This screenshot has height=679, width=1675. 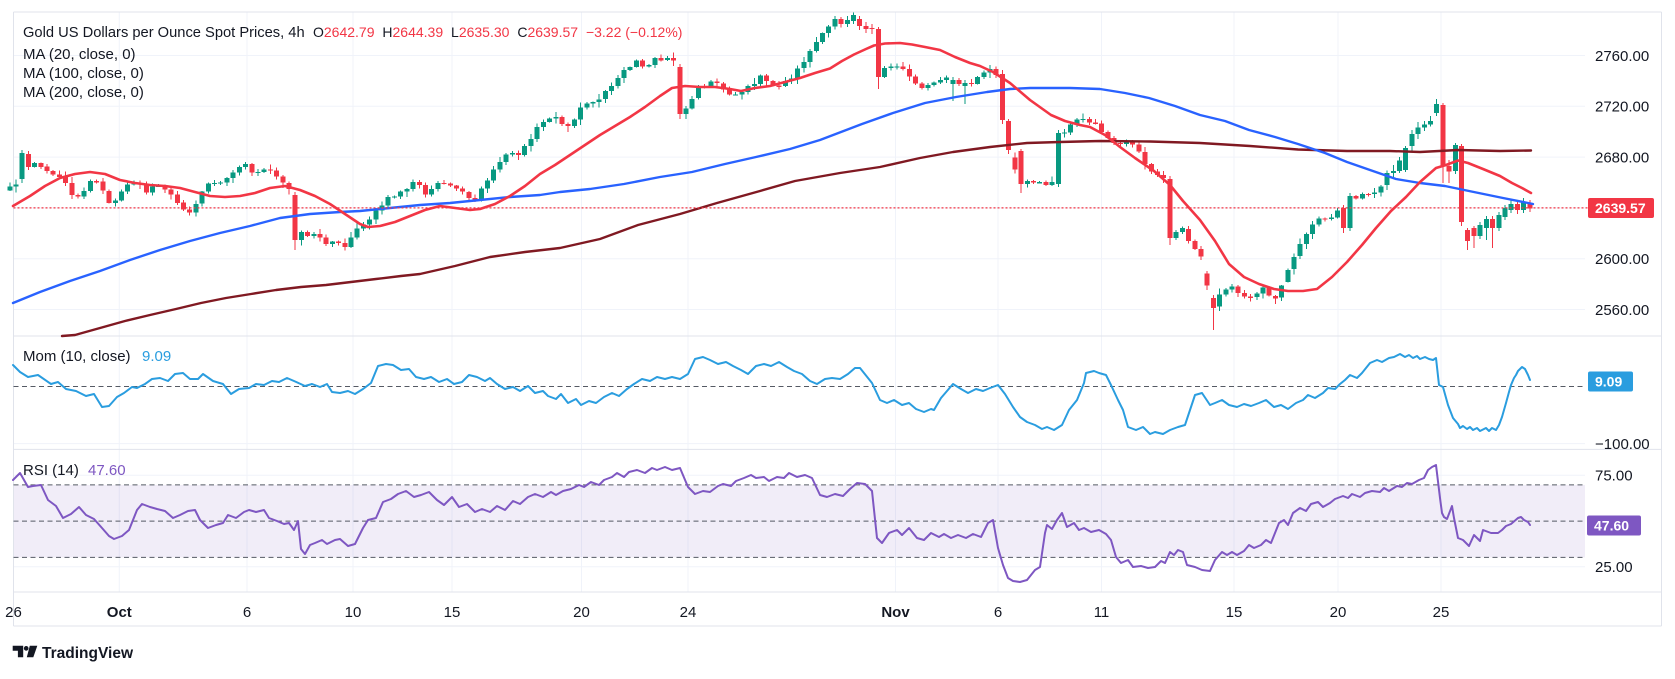 What do you see at coordinates (1622, 157) in the screenshot?
I see `svg-text: 2680.00` at bounding box center [1622, 157].